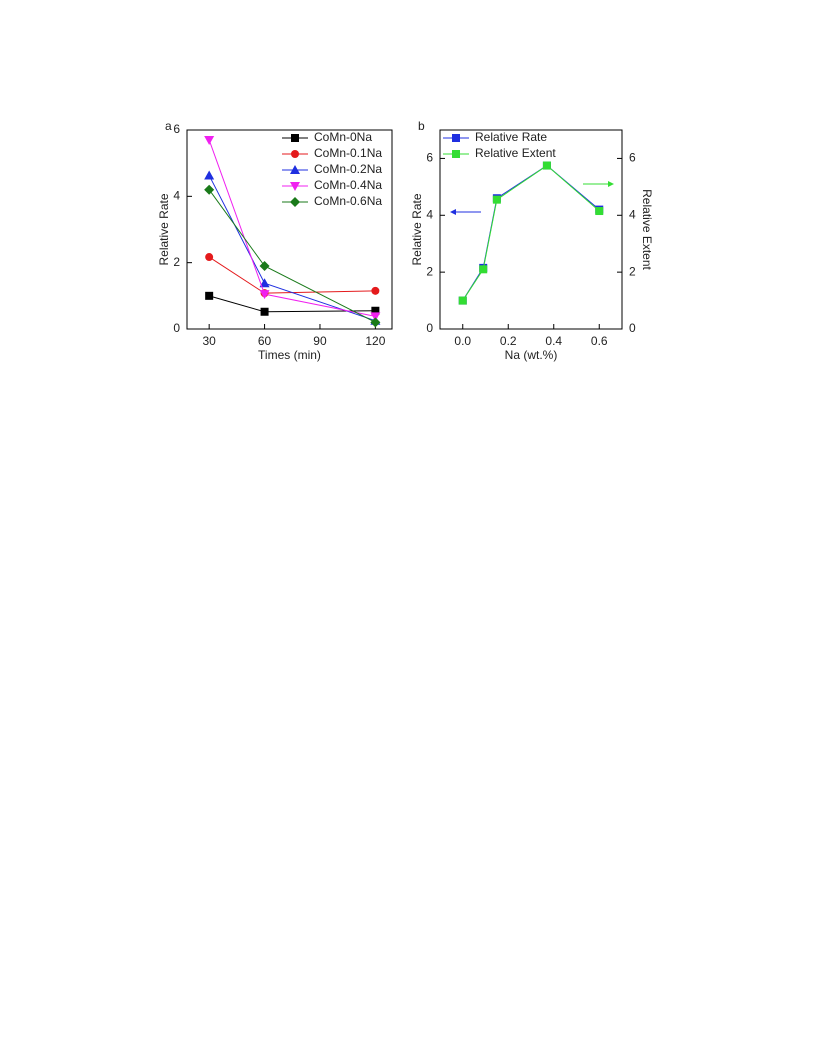  Describe the element at coordinates (168, 126) in the screenshot. I see `panel-label: a` at that location.